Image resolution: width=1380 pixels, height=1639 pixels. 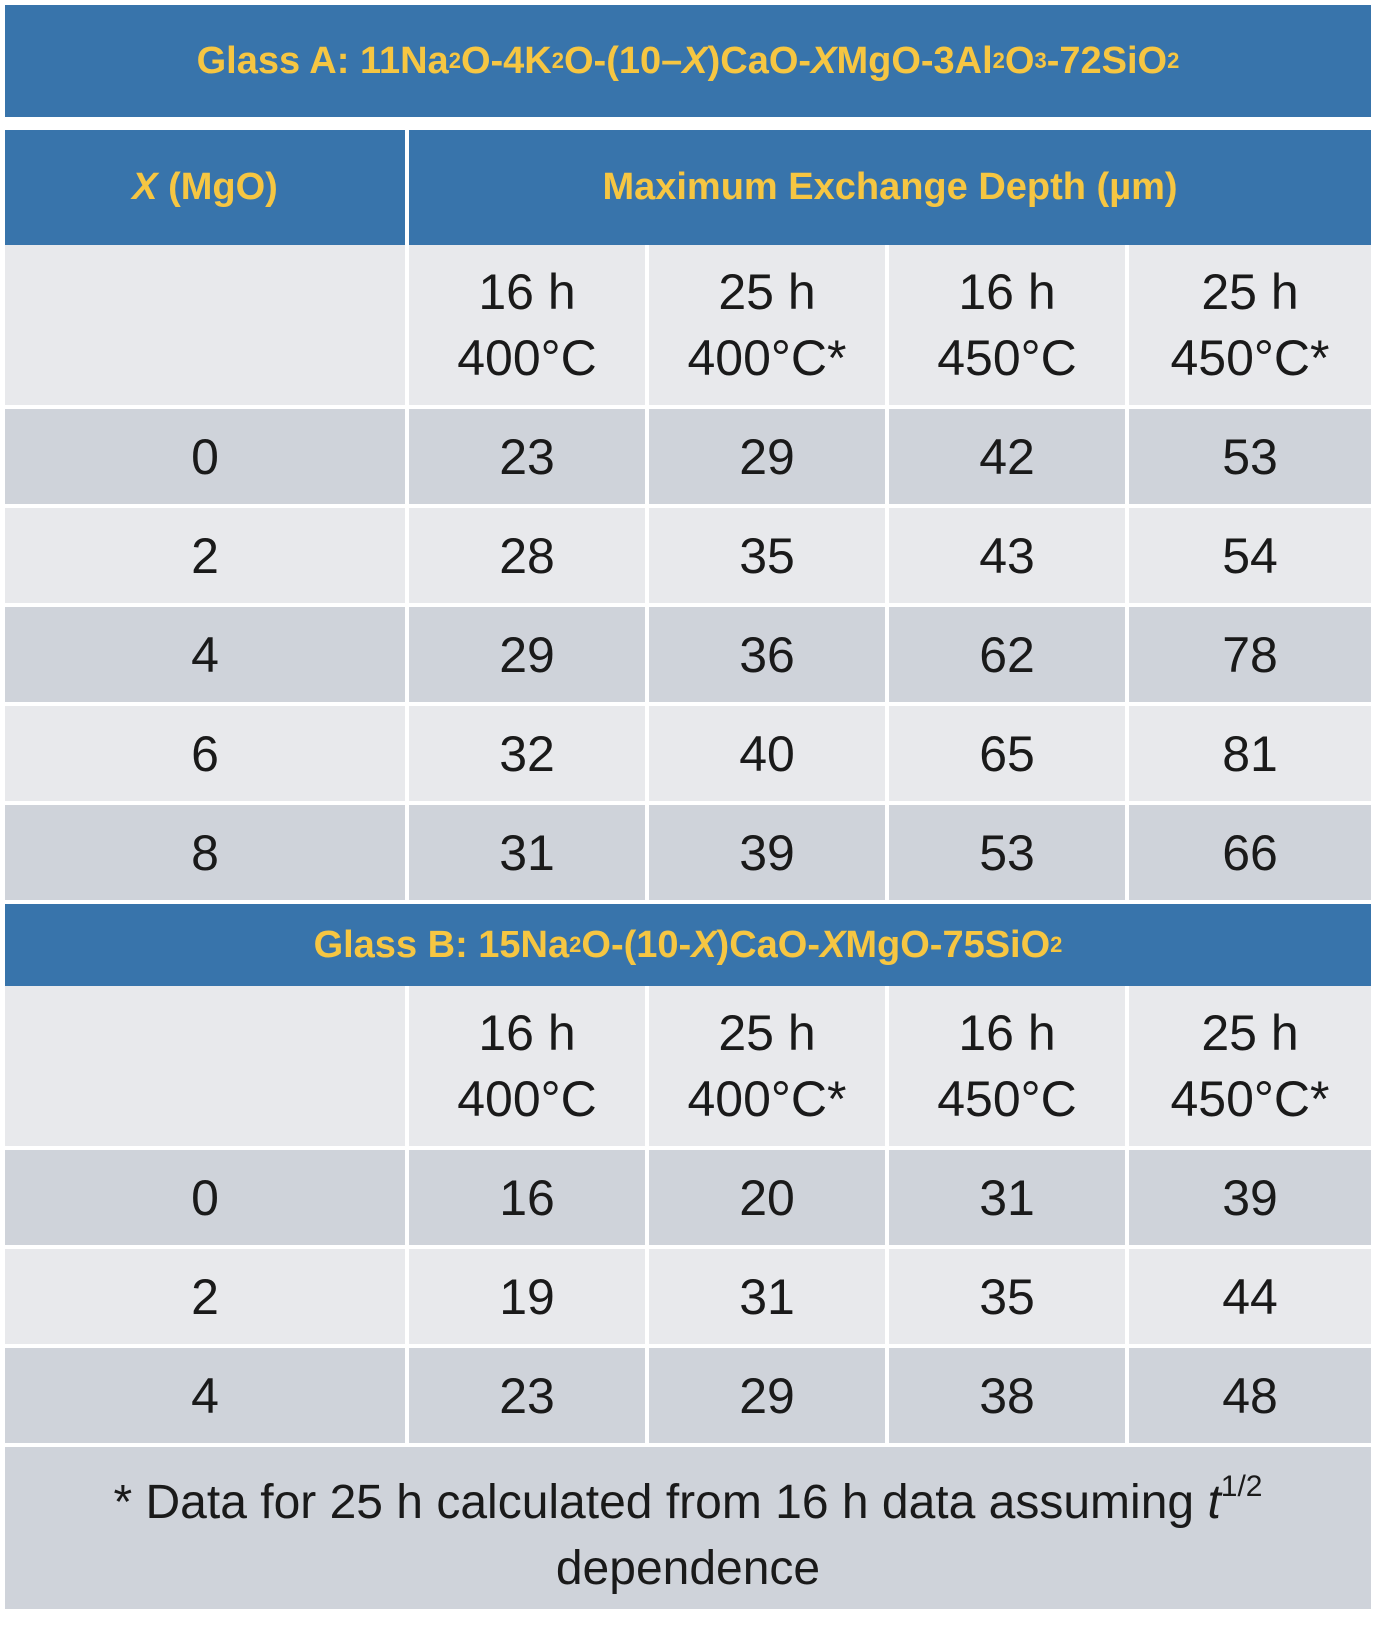 I want to click on title-text: -72SiO, so click(x=1107, y=60).